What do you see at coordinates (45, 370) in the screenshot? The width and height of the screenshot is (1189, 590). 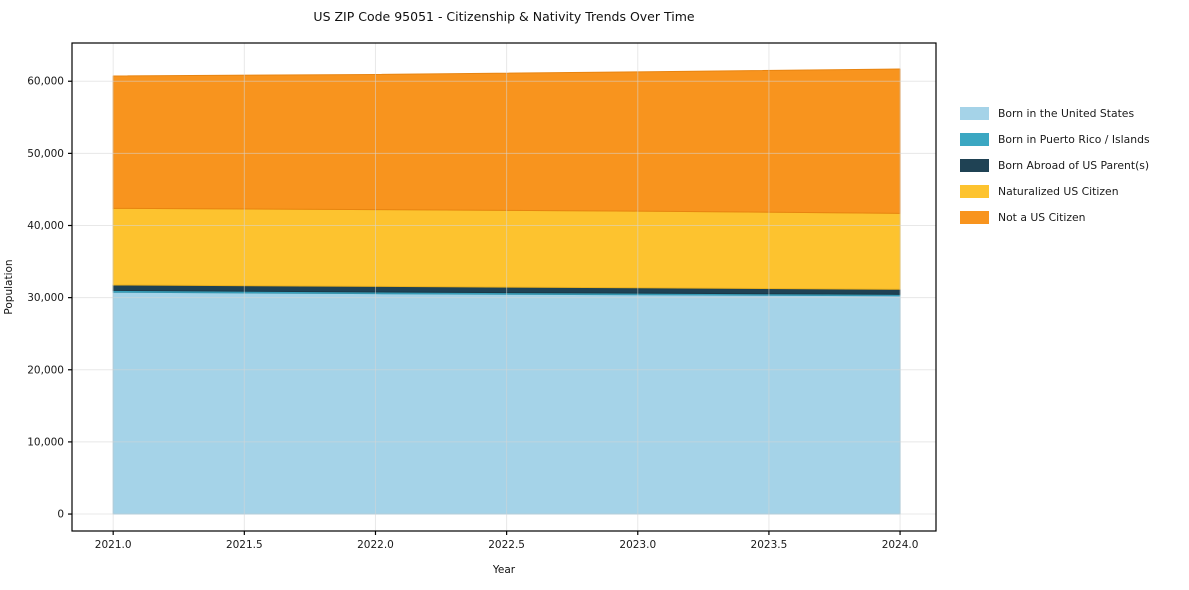 I see `y-tick-label: 20,000` at bounding box center [45, 370].